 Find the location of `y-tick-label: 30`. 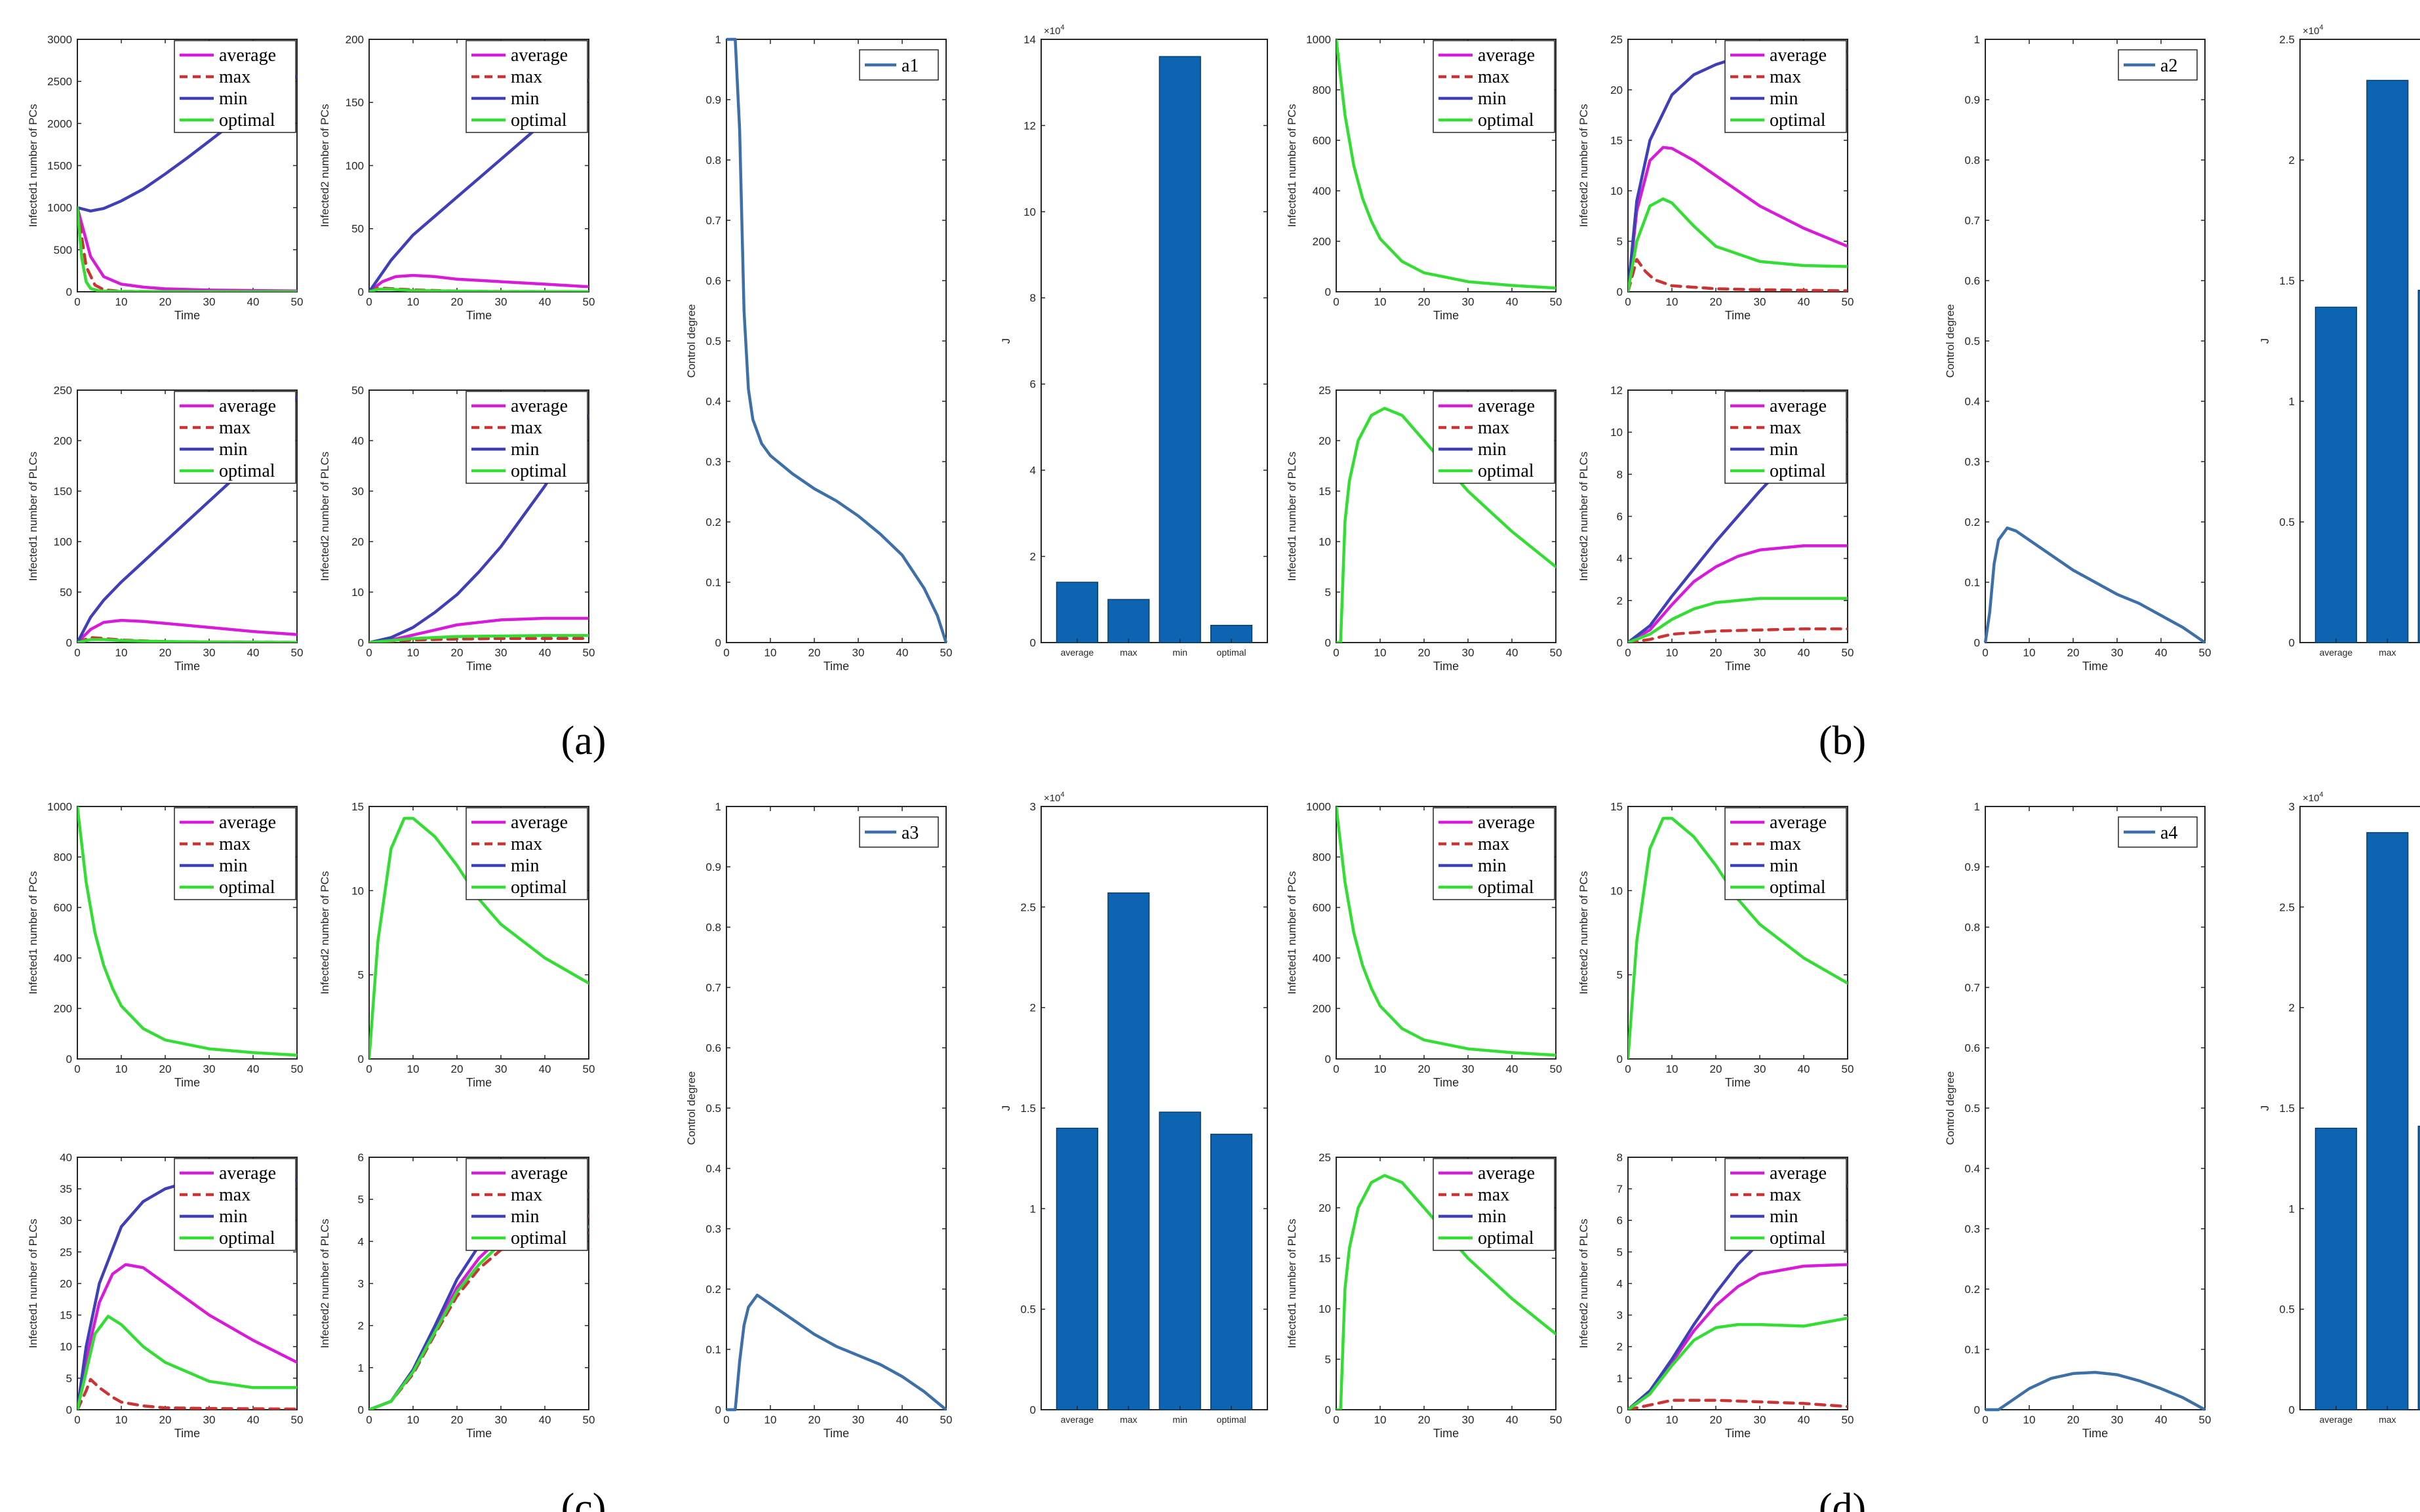

y-tick-label: 30 is located at coordinates (357, 491).